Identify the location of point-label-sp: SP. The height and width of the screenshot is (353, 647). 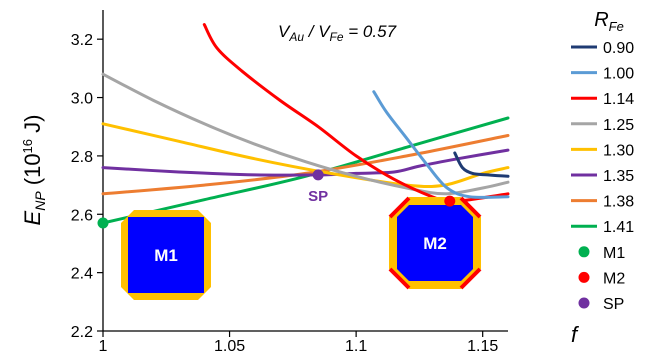
(318, 196).